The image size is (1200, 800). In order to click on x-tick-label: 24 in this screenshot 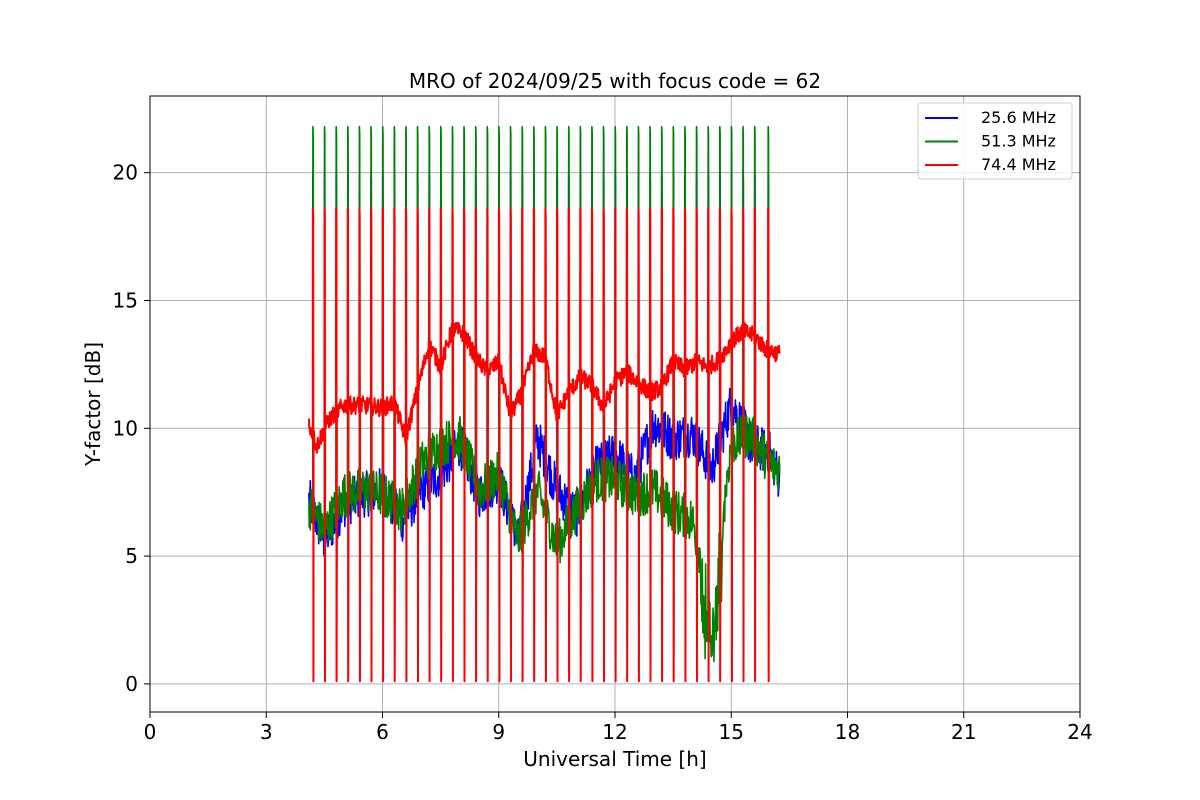, I will do `click(1079, 732)`.